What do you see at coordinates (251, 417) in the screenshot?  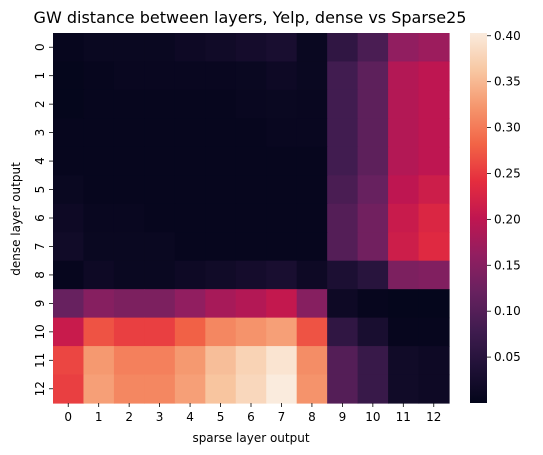 I see `x-tick-label: 6` at bounding box center [251, 417].